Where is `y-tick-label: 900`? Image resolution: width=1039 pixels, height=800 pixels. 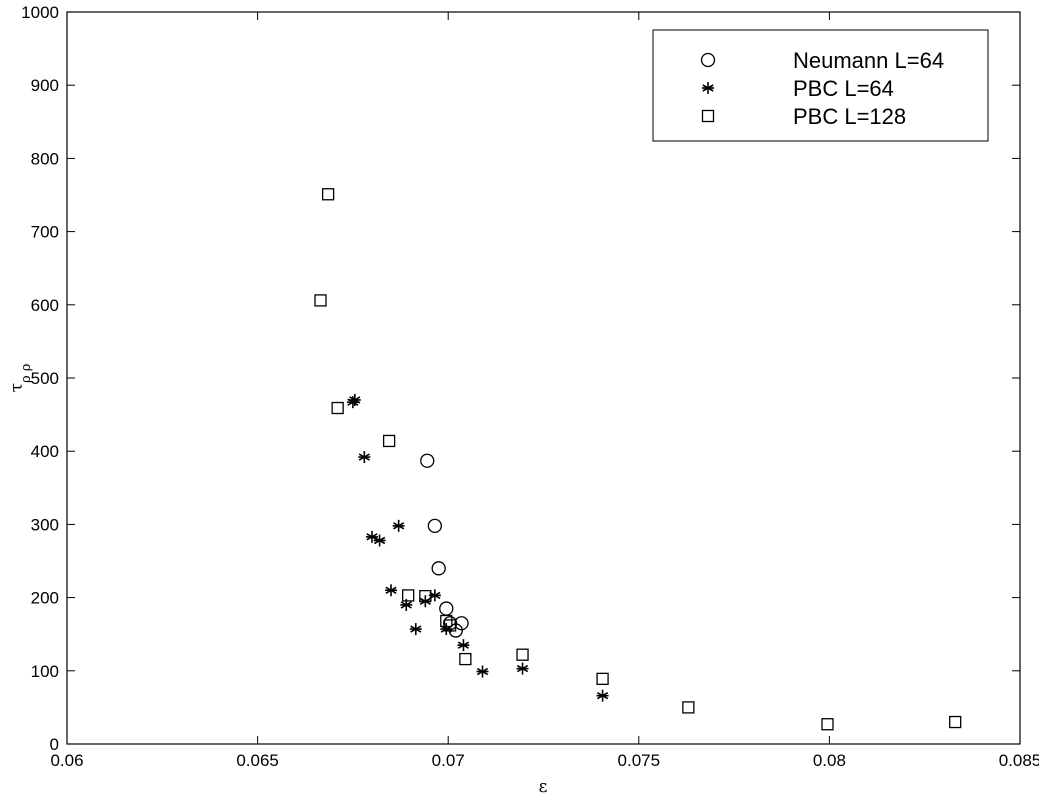 y-tick-label: 900 is located at coordinates (45, 85).